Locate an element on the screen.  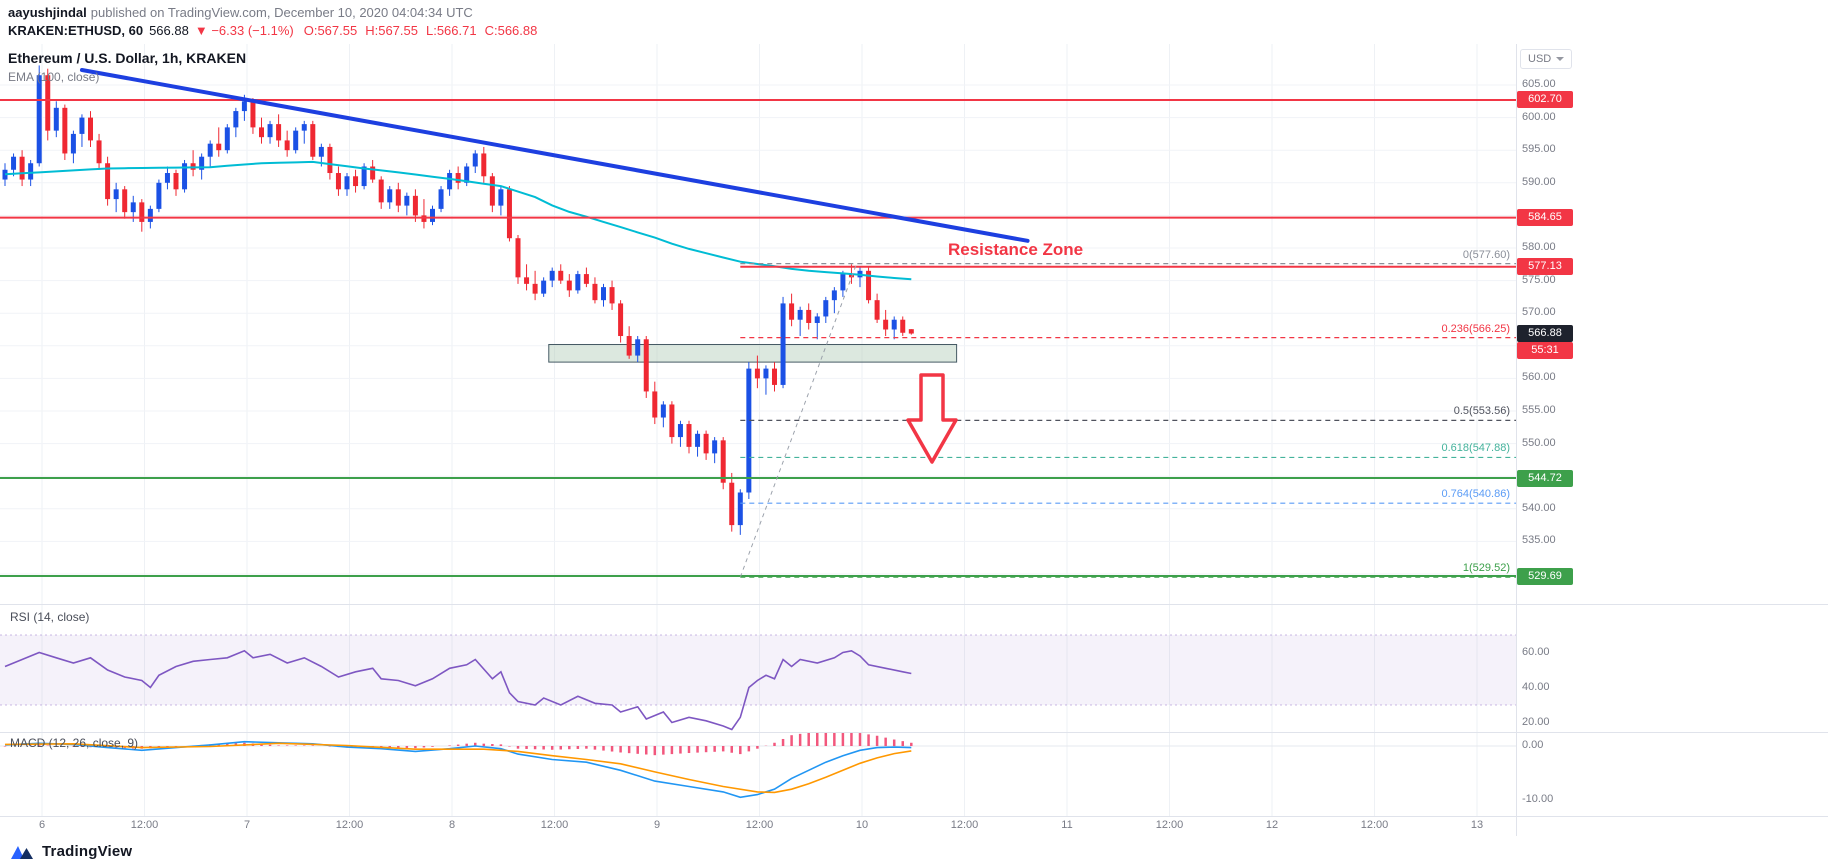
time-axis-separator is located at coordinates (914, 816).